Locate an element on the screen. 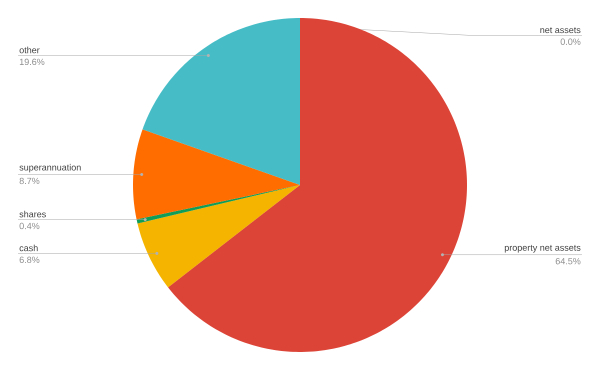 The image size is (600, 371). category-label: net assets is located at coordinates (560, 30).